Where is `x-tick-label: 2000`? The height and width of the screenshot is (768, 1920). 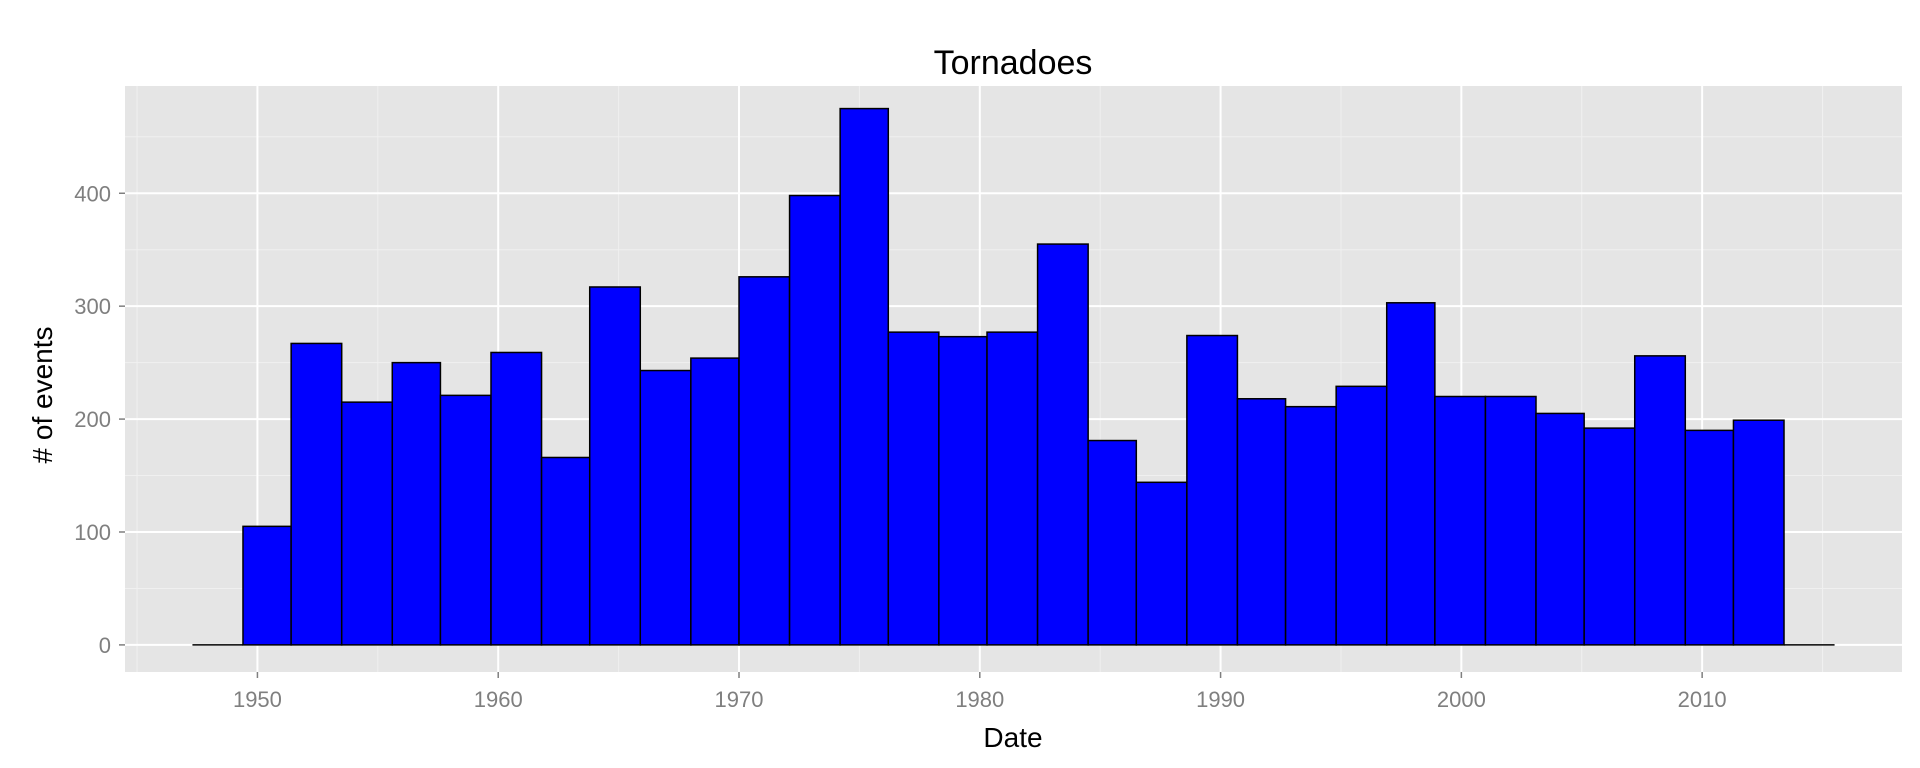
x-tick-label: 2000 is located at coordinates (1461, 699).